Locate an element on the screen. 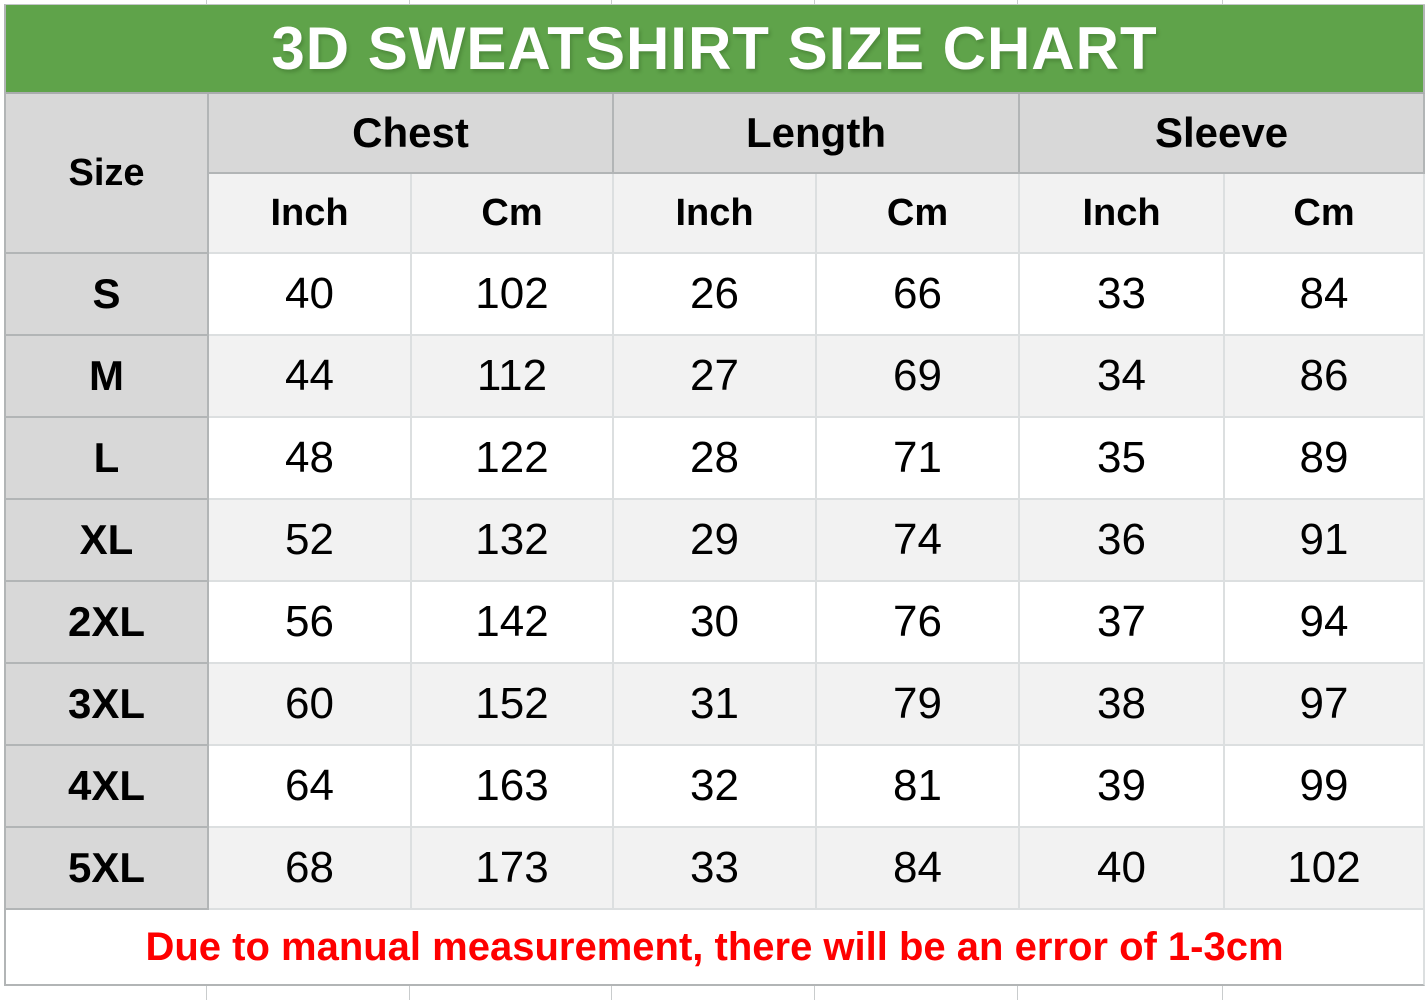 This screenshot has height=1000, width=1428. data-cell: 39 is located at coordinates (1122, 787).